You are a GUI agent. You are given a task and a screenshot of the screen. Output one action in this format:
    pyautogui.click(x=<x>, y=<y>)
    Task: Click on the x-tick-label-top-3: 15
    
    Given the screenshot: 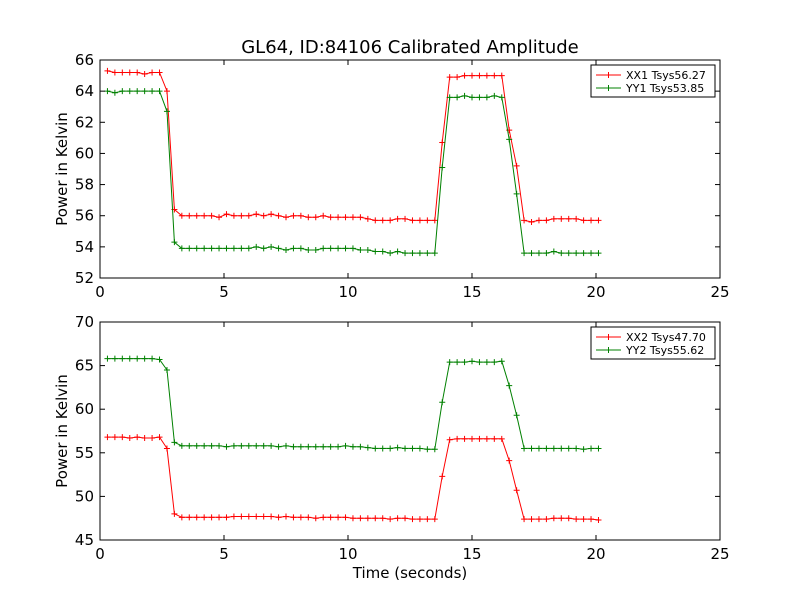 What is the action you would take?
    pyautogui.click(x=471, y=292)
    